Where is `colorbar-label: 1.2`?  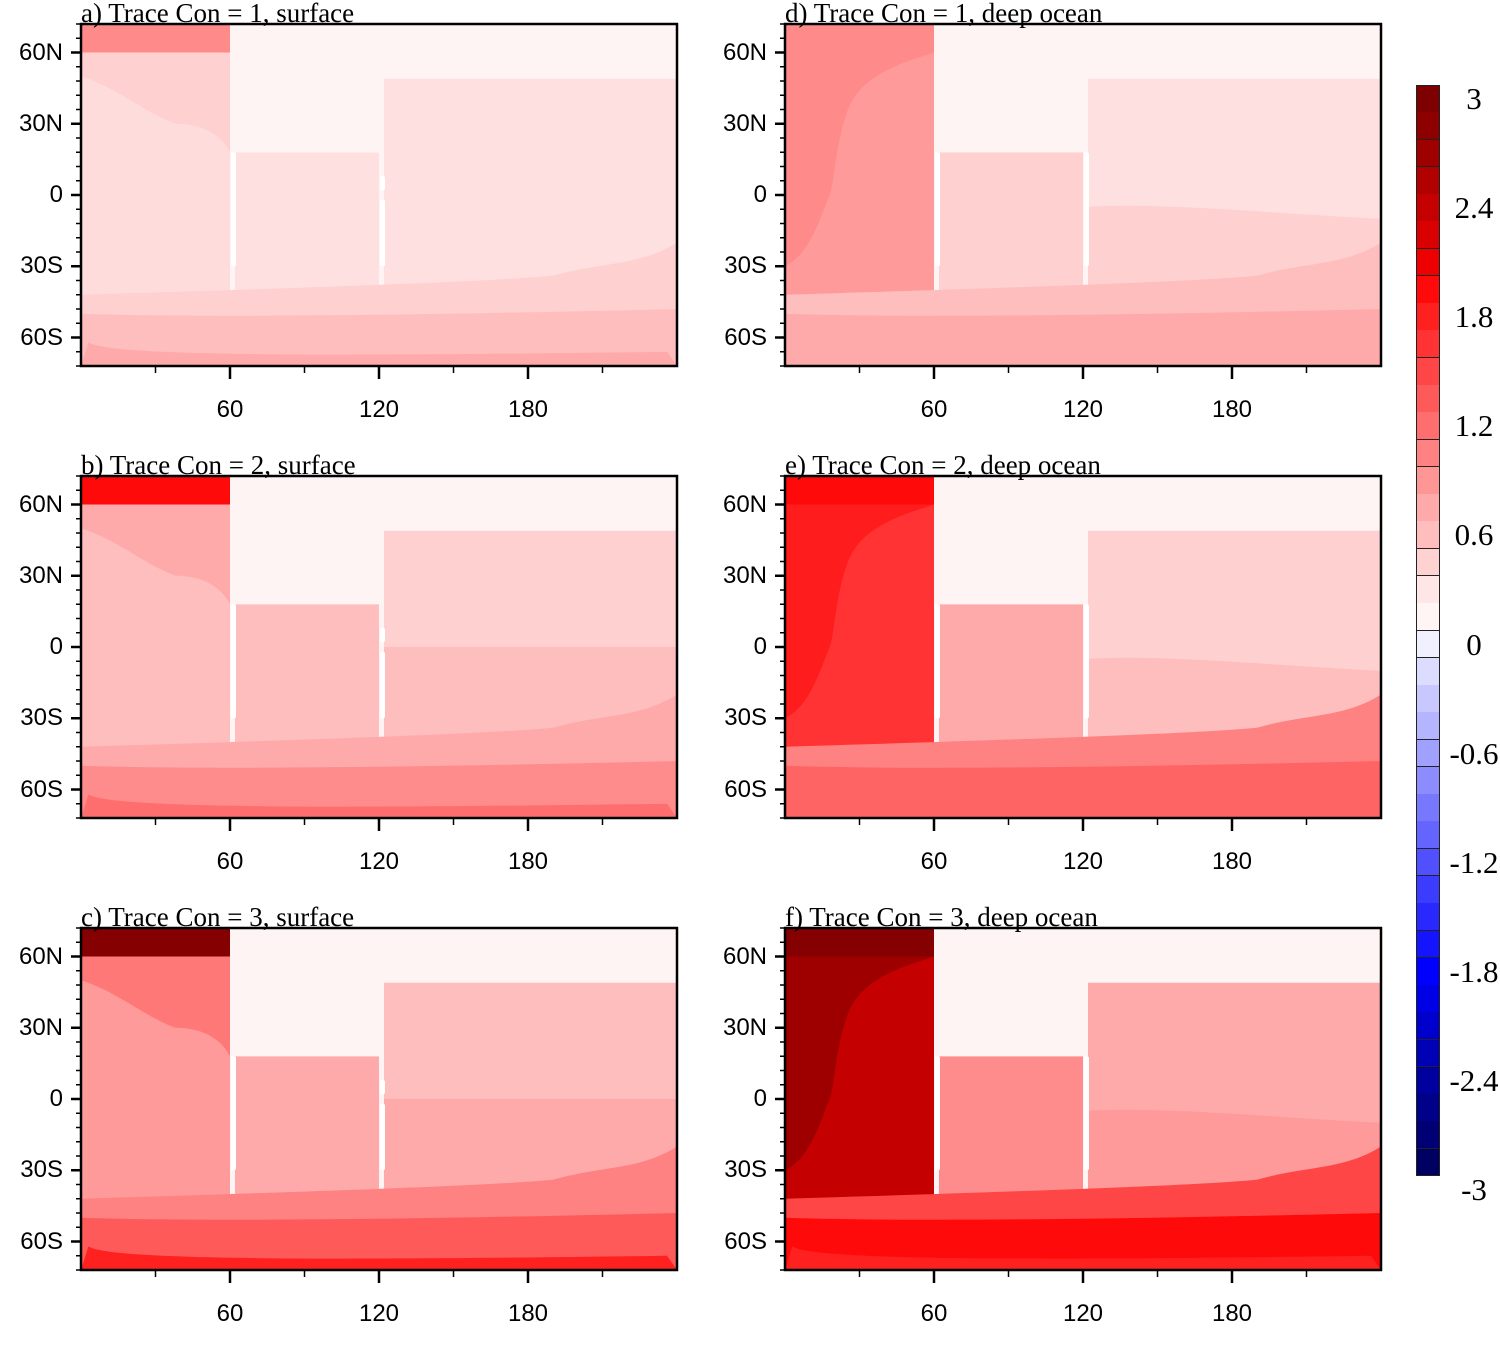 colorbar-label: 1.2 is located at coordinates (1474, 426).